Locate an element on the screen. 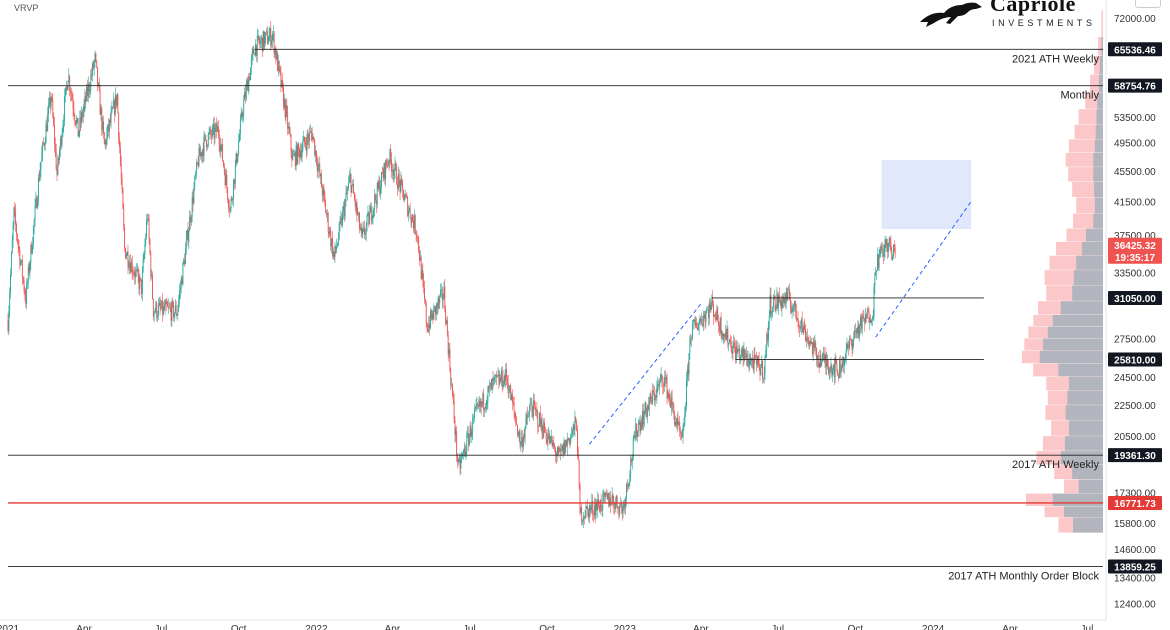  settings-button is located at coordinates (1148, 4).